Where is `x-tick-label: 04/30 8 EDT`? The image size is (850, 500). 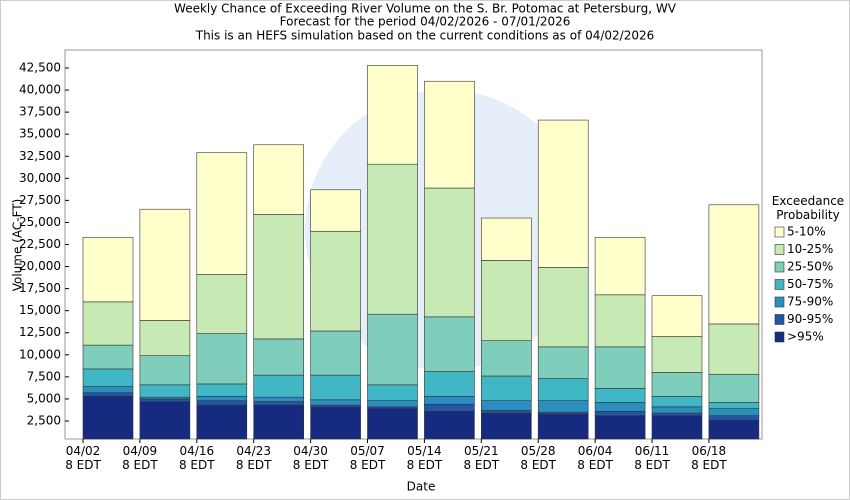
x-tick-label: 04/30 8 EDT is located at coordinates (310, 458).